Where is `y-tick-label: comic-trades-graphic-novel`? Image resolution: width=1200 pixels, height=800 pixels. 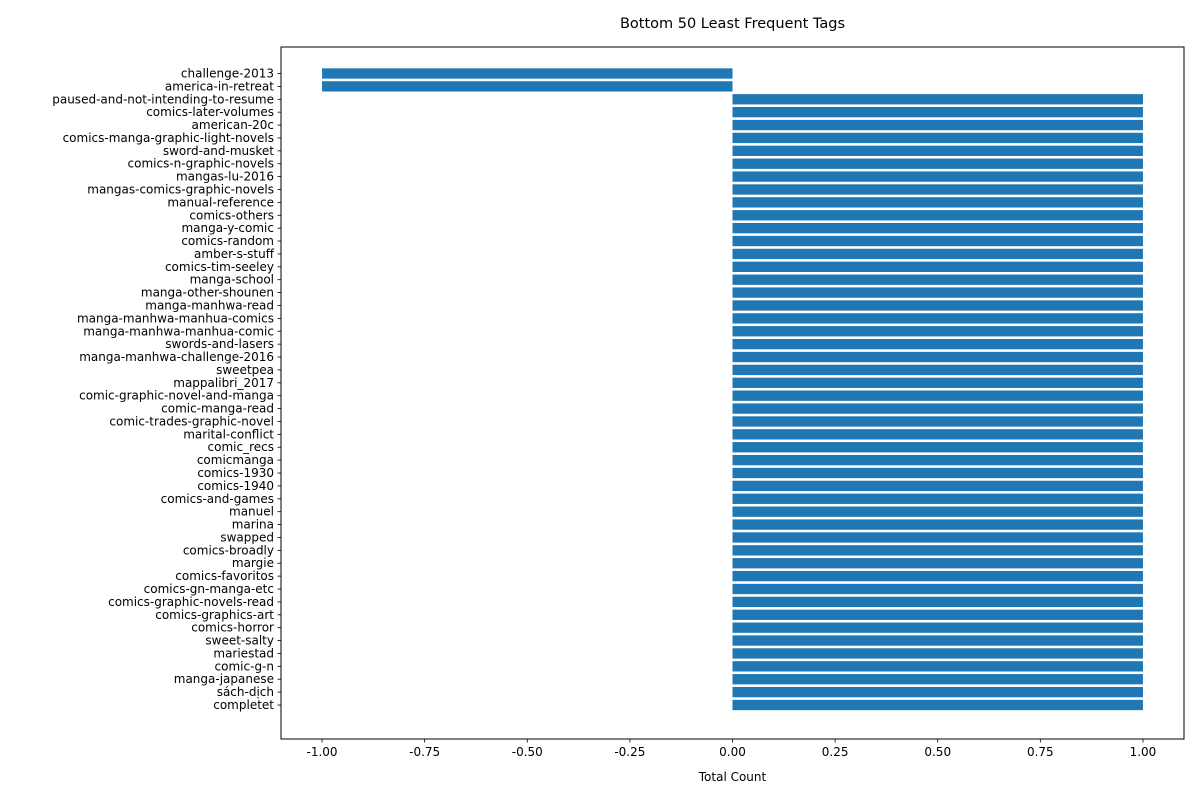
y-tick-label: comic-trades-graphic-novel is located at coordinates (191, 421).